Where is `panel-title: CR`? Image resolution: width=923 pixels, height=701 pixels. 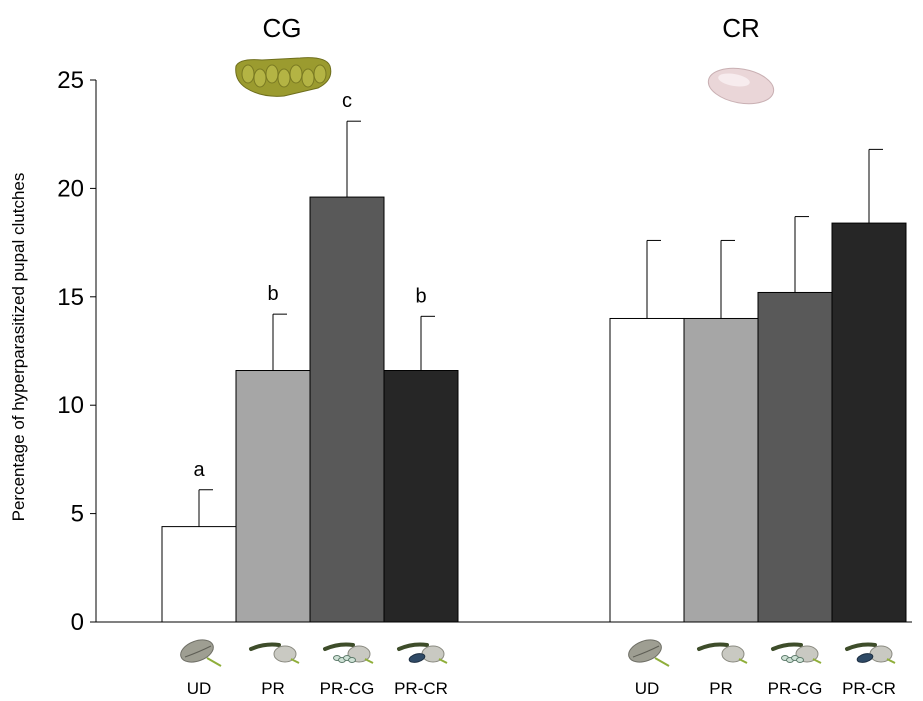
panel-title: CR is located at coordinates (741, 28).